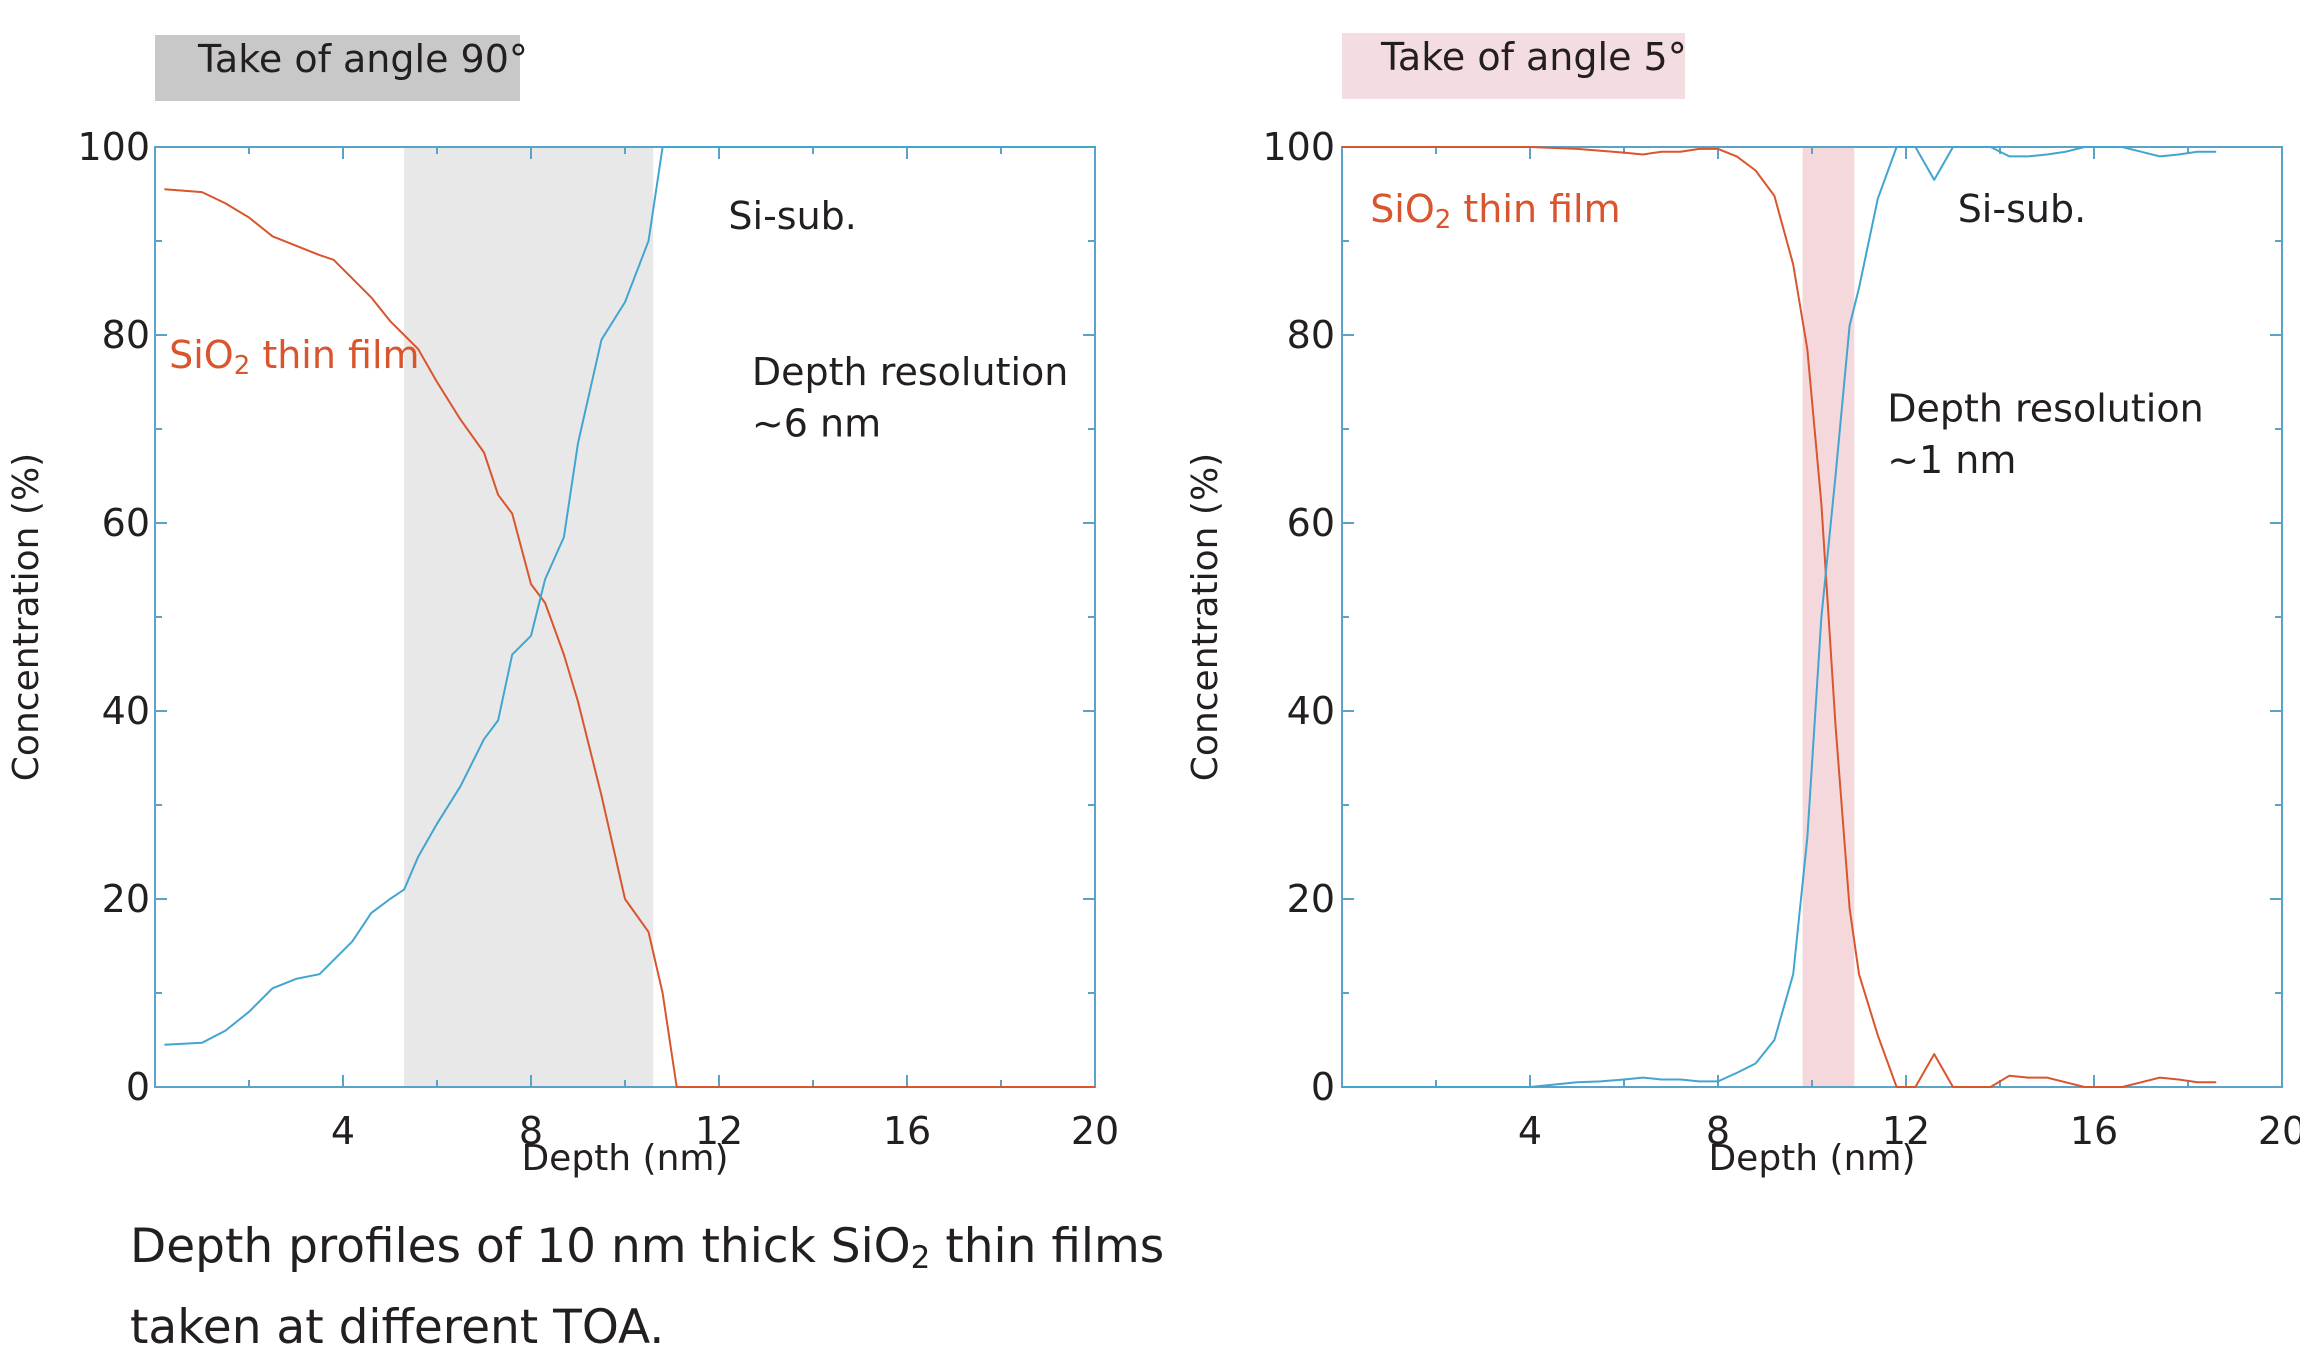  I want to click on caption-line-2: taken at different TOA., so click(397, 1327).